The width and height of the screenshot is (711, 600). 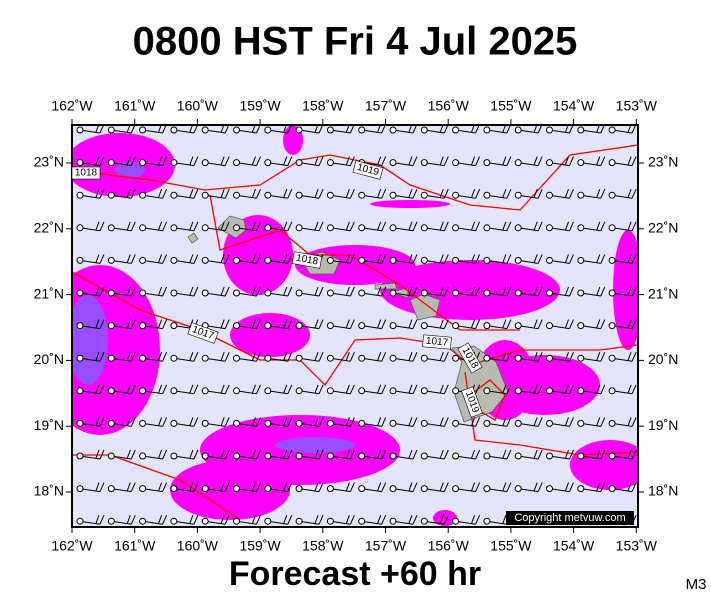 What do you see at coordinates (135, 106) in the screenshot?
I see `lon-label: 161˚W` at bounding box center [135, 106].